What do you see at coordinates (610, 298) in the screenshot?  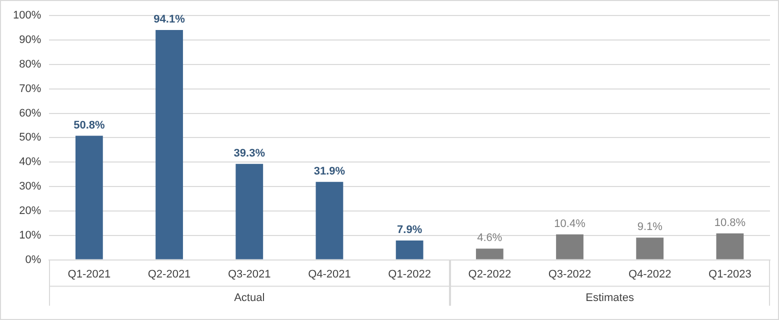 I see `text: Estimates` at bounding box center [610, 298].